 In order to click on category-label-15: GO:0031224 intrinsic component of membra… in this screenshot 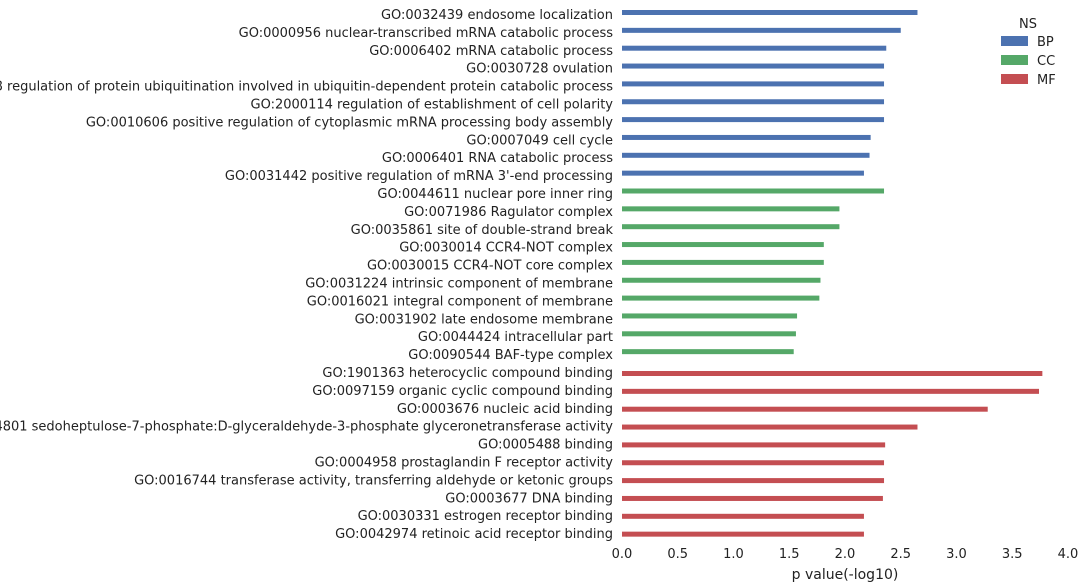, I will do `click(459, 284)`.